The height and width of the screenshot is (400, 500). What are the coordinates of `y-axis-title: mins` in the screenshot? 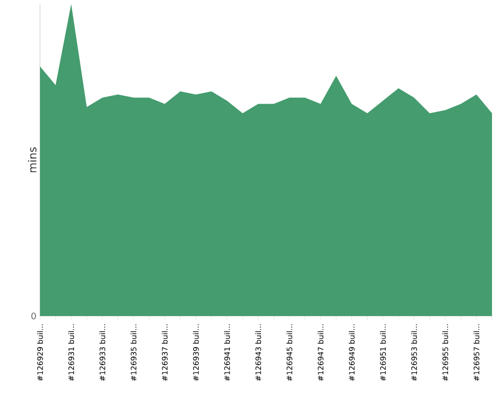 It's located at (32, 159).